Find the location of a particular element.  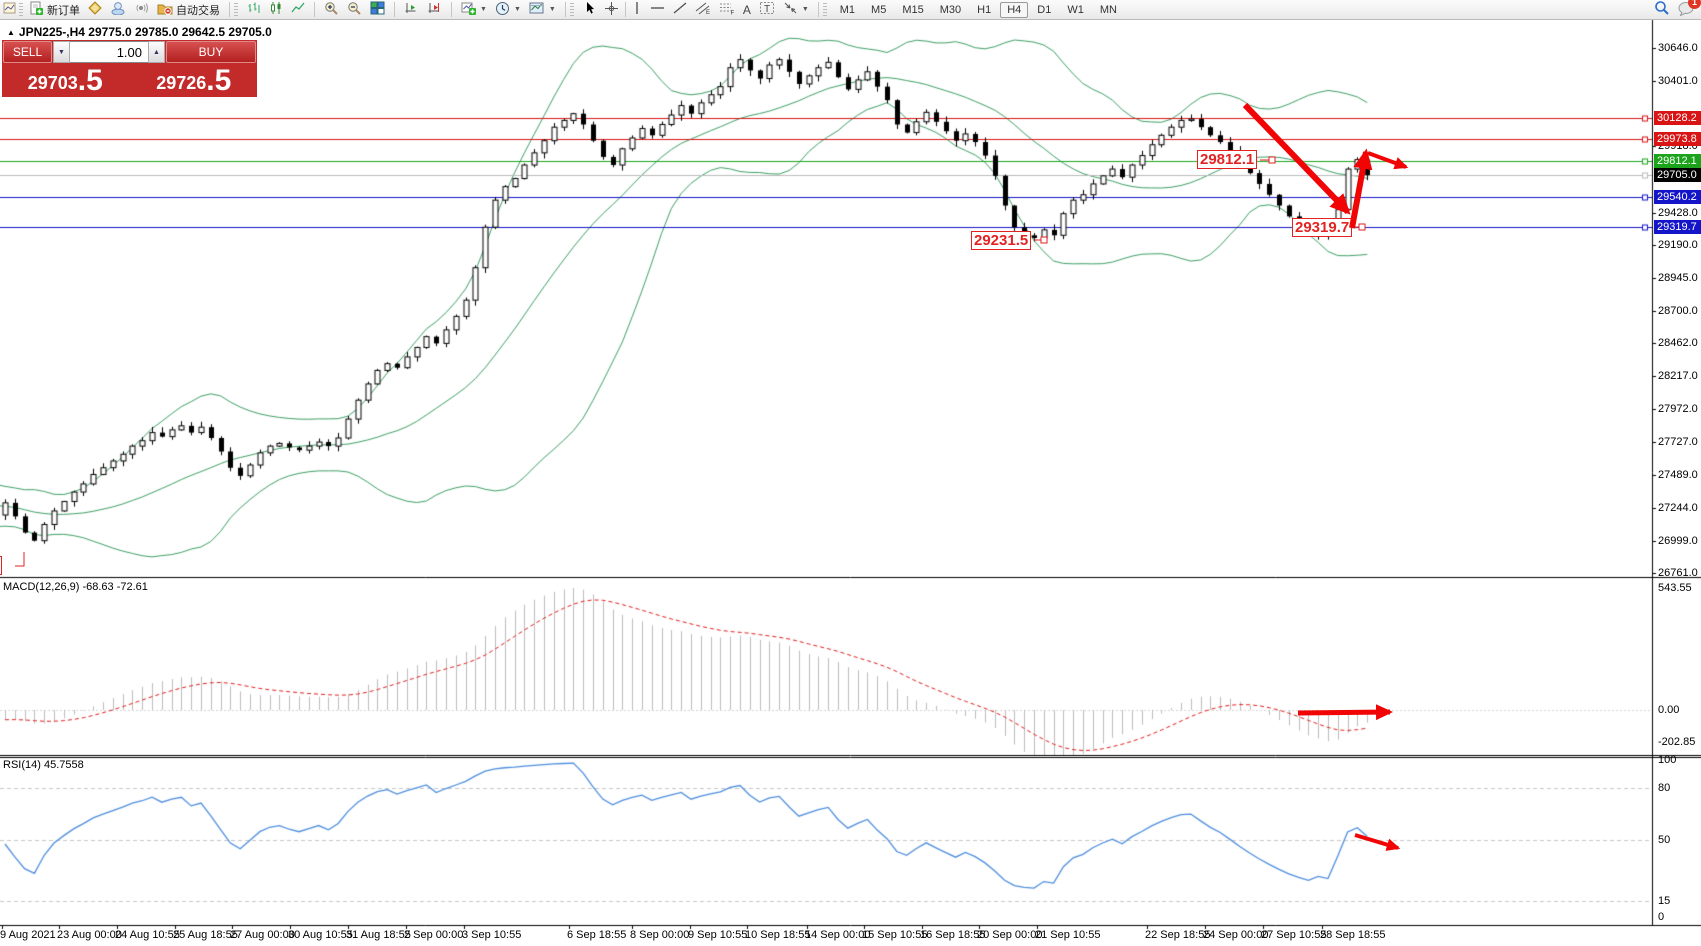

text-label-icon: T is located at coordinates (767, 9).